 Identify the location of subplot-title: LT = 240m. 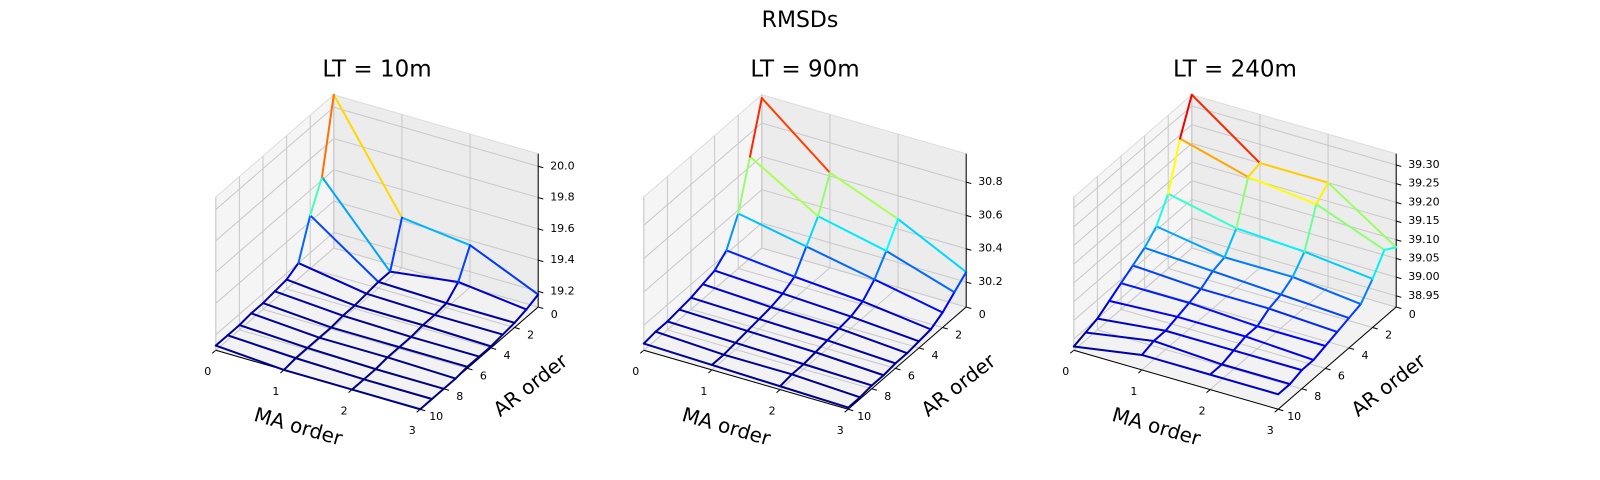
(1235, 70).